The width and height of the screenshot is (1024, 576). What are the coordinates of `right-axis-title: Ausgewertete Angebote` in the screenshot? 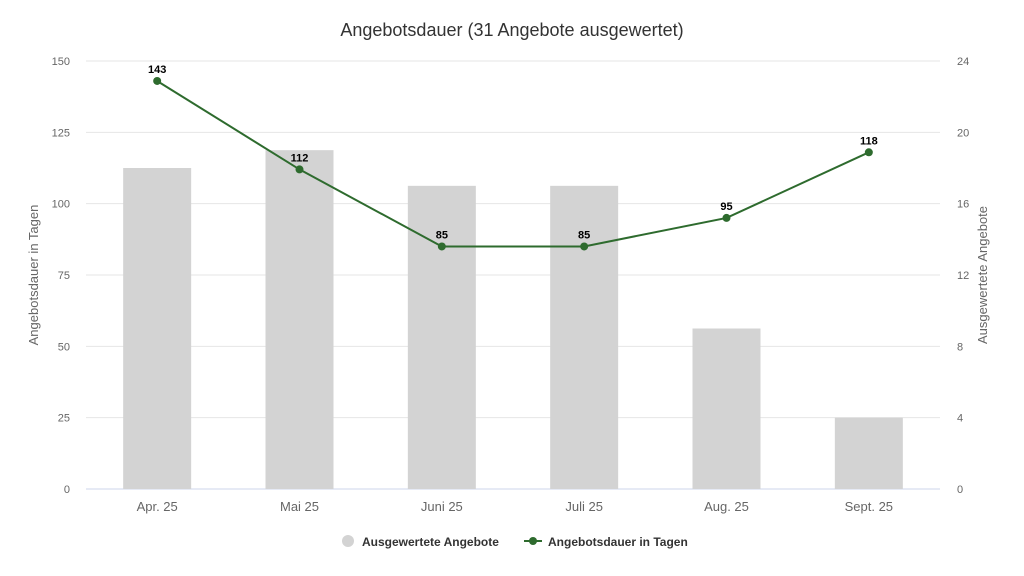 It's located at (982, 275).